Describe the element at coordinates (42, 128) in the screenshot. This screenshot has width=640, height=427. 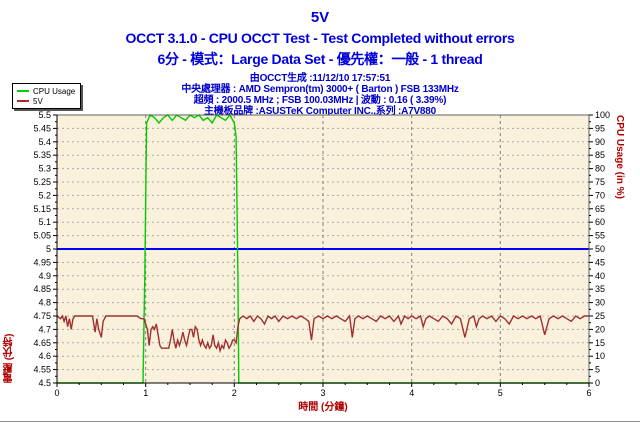
I see `svg-text: 5.45` at that location.